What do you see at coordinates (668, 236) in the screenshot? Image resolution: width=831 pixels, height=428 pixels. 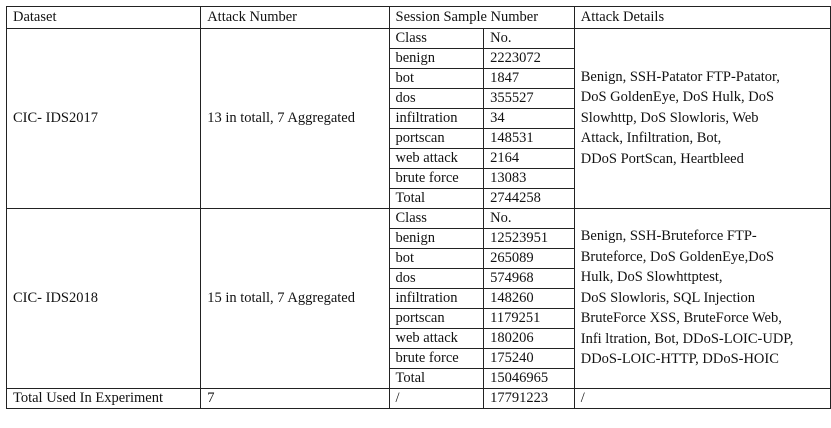 I see `detail-line: Benign, SSH-Bruteforce FTP-` at bounding box center [668, 236].